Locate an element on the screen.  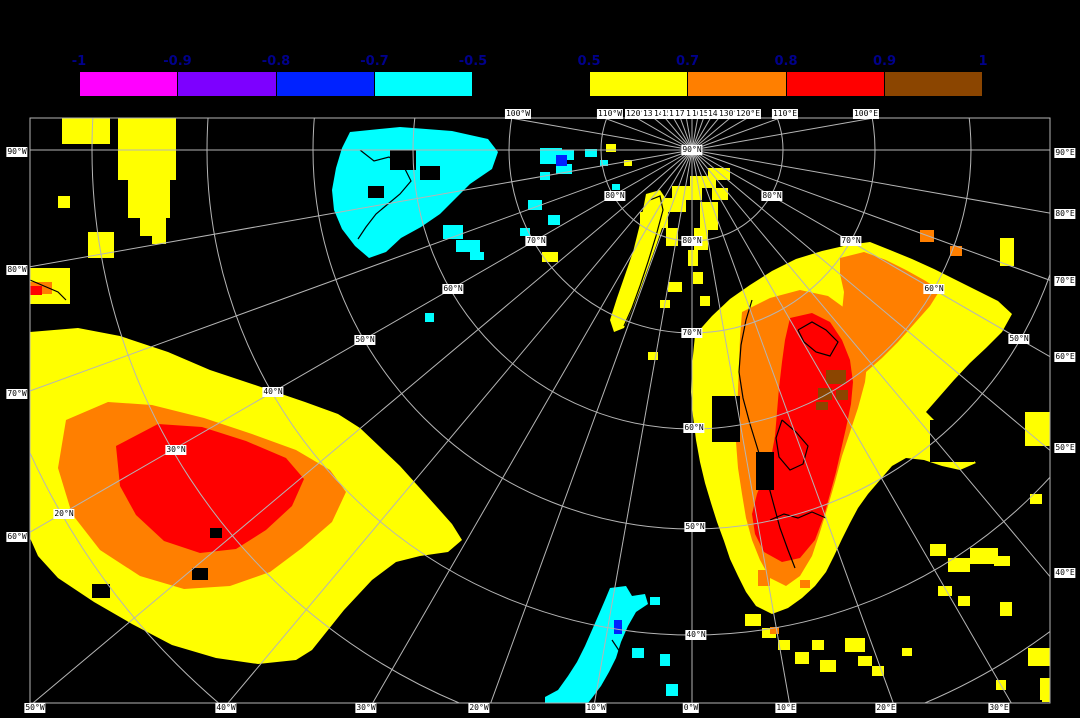
negative-colorbar-segment-magenta is located at coordinates (129, 84).